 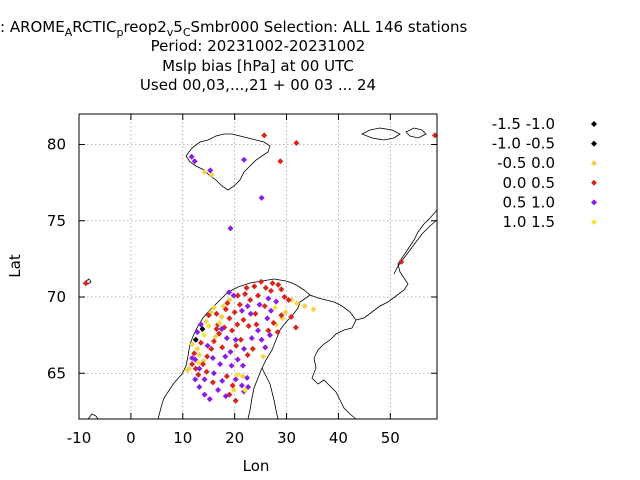 I want to click on y-axis-label: Lat, so click(x=15, y=266).